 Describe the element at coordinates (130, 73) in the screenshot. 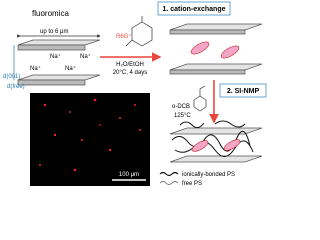

I see `condition: 20°C, 4 days` at that location.